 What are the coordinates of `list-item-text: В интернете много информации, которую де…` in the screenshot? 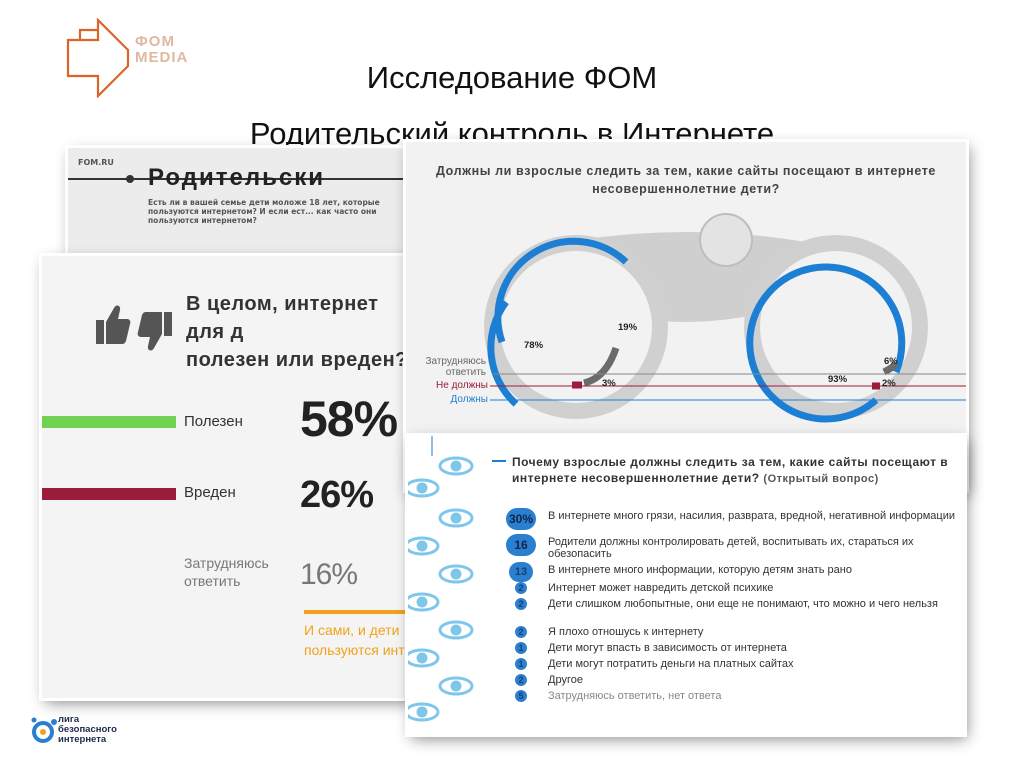 It's located at (700, 570).